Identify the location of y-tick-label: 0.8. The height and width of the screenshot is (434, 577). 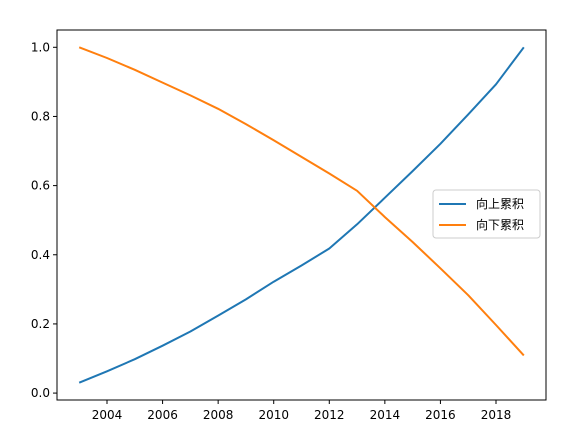
(40, 116).